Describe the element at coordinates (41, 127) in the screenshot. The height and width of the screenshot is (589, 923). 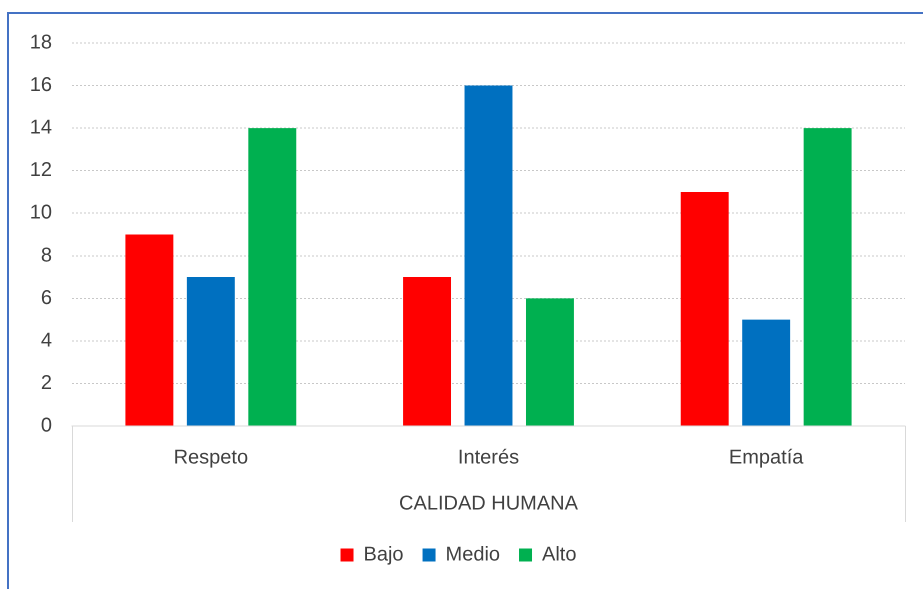
I see `y-tick-label: 14` at that location.